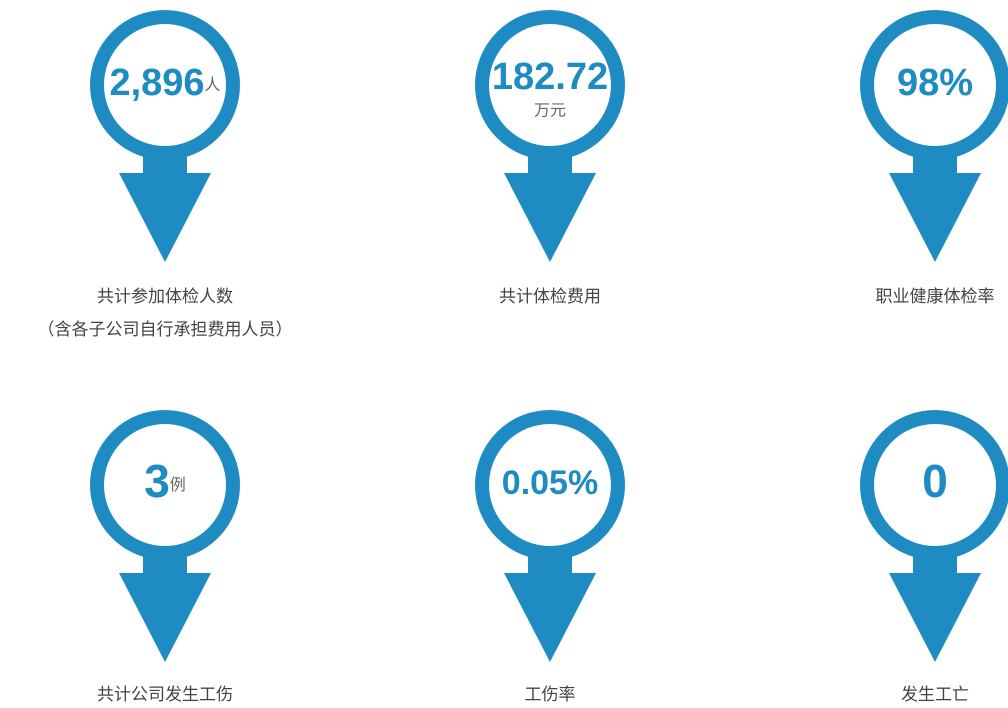  What do you see at coordinates (935, 481) in the screenshot?
I see `stat-value: 0` at bounding box center [935, 481].